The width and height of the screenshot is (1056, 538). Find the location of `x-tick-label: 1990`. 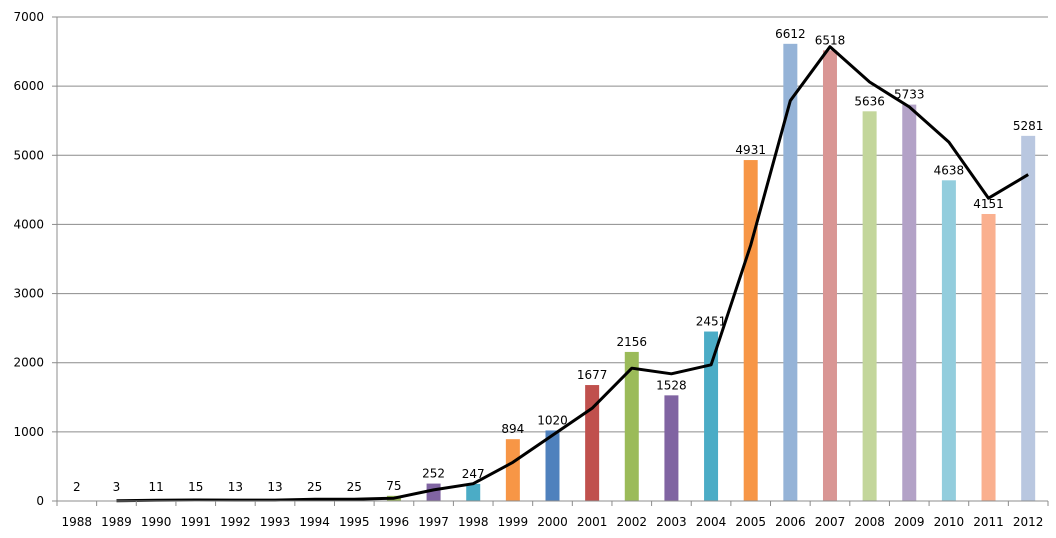

x-tick-label: 1990 is located at coordinates (156, 522).